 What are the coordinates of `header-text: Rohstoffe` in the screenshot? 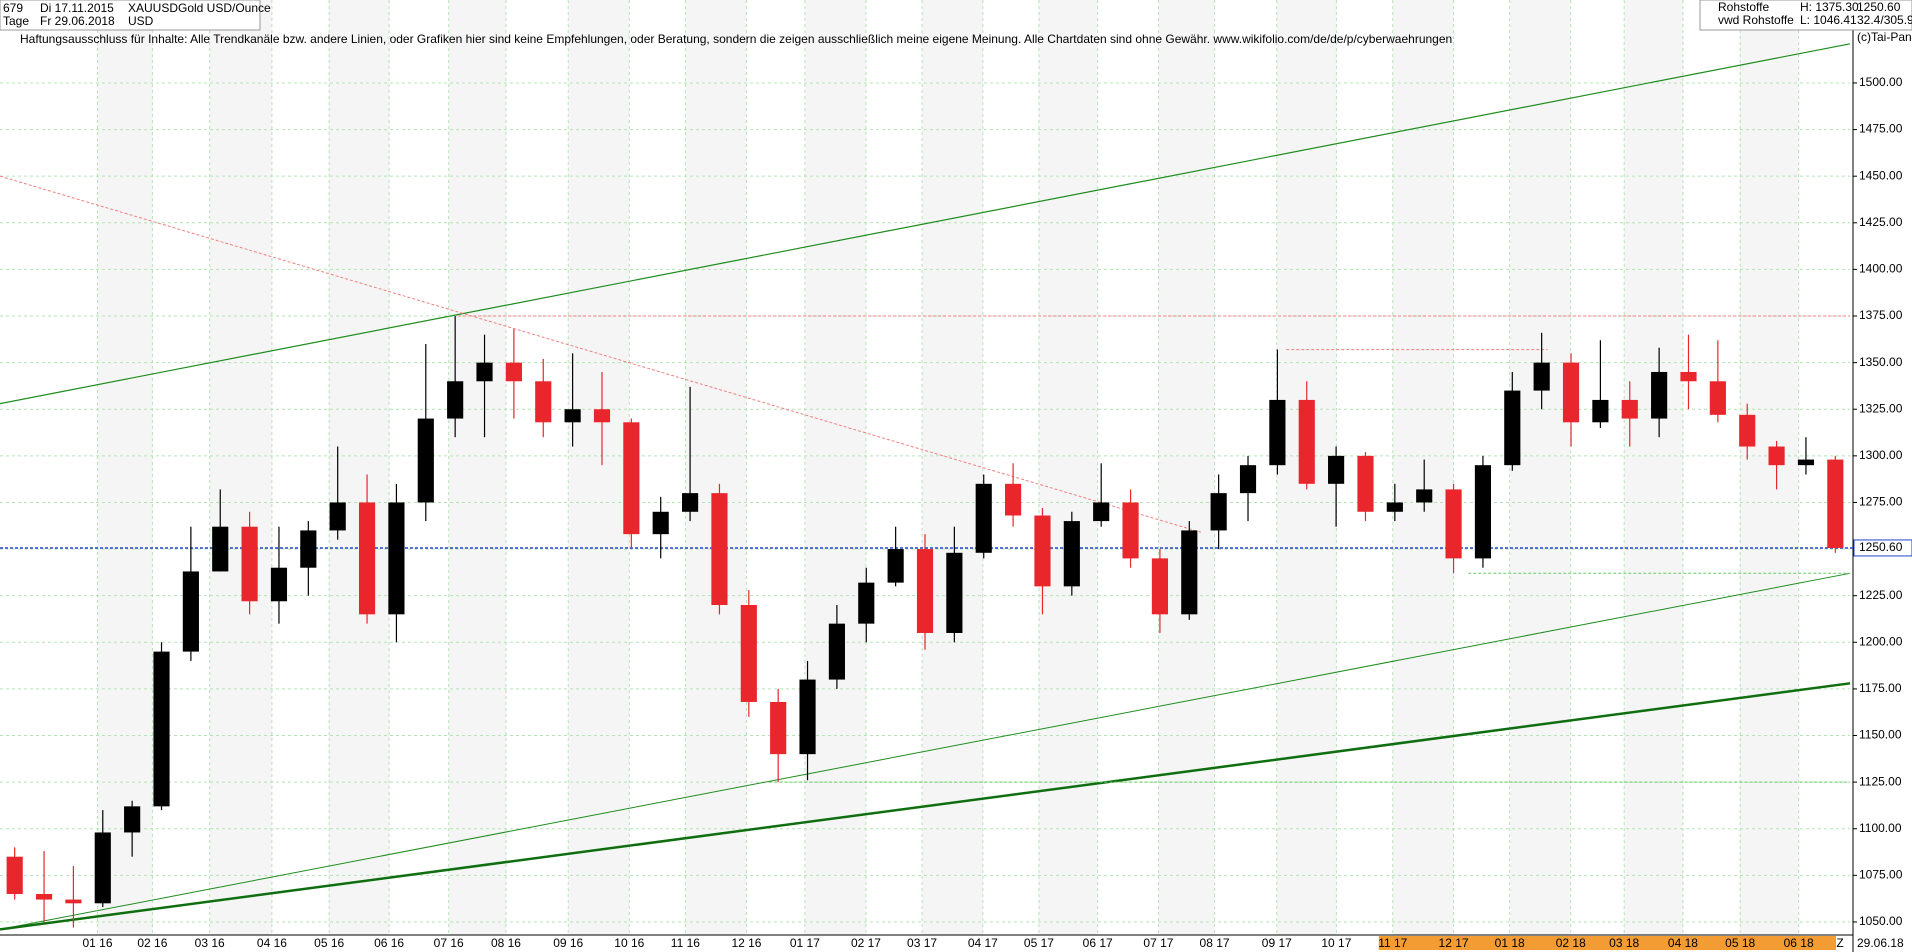 It's located at (1743, 7).